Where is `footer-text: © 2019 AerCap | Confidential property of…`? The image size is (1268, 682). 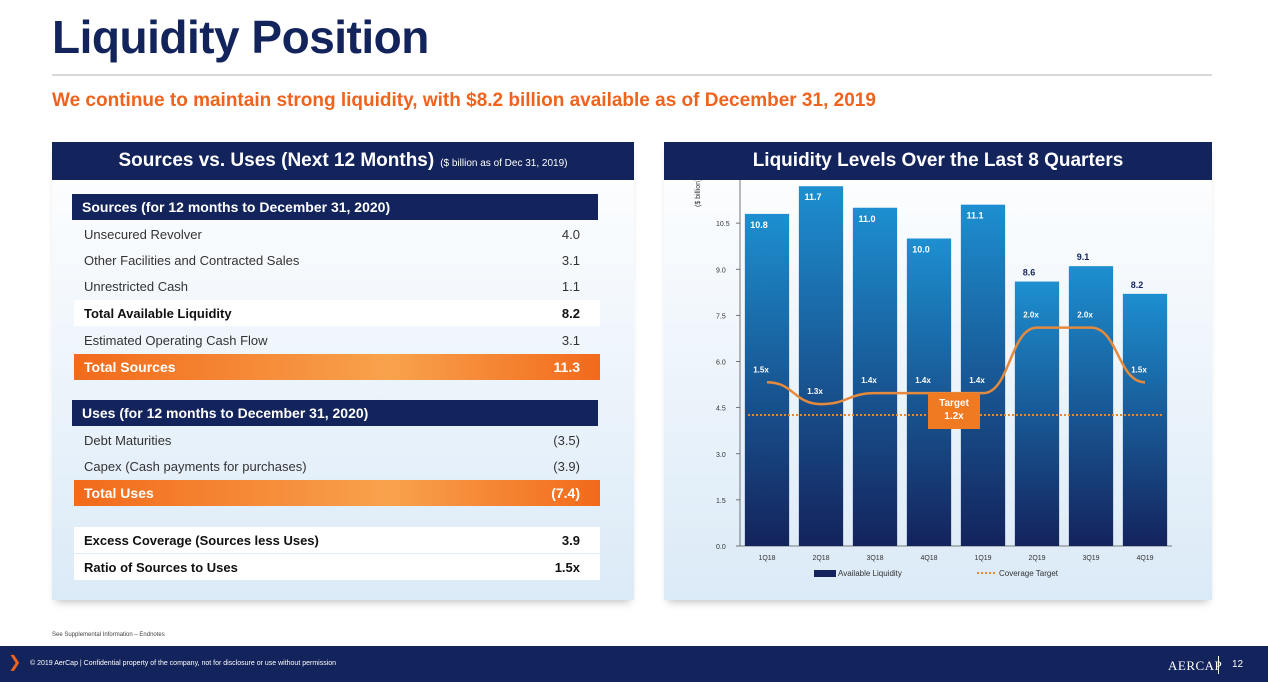 footer-text: © 2019 AerCap | Confidential property of… is located at coordinates (183, 663).